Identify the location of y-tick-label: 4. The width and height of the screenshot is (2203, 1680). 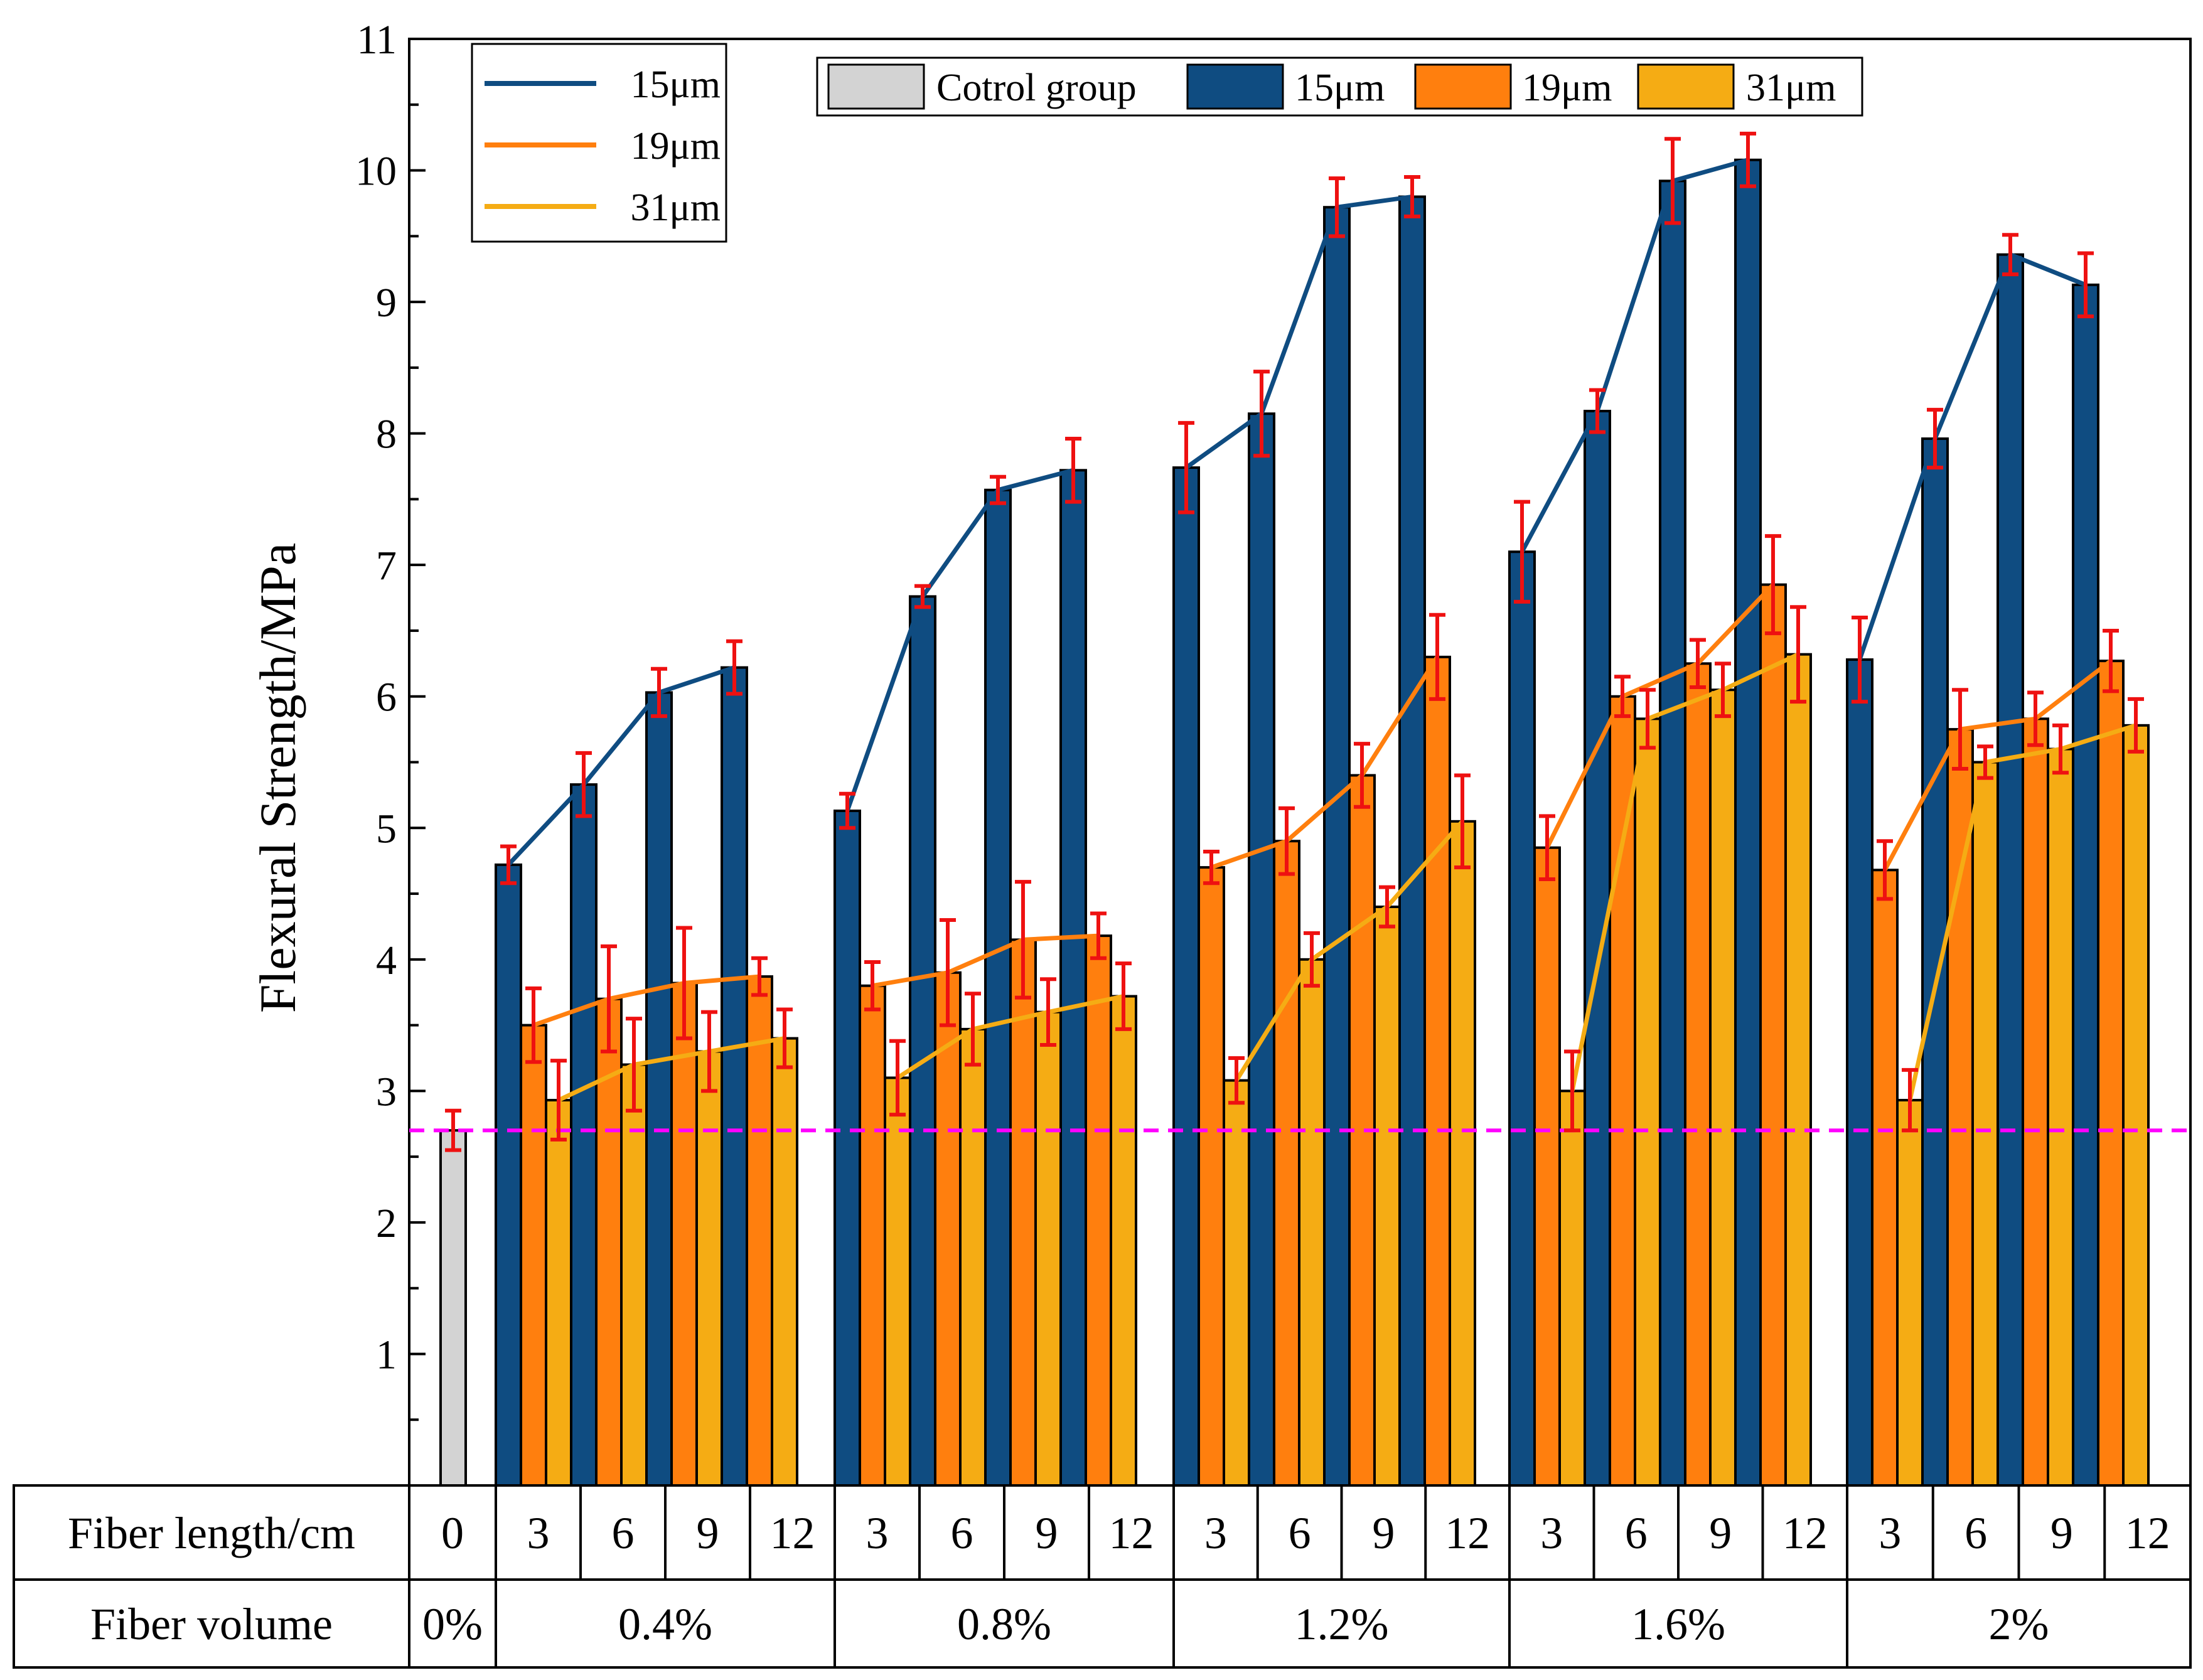
(386, 960).